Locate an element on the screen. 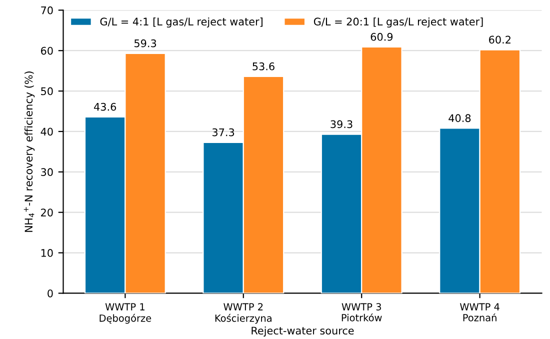 Image resolution: width=550 pixels, height=339 pixels. y-tick-label: 30 is located at coordinates (47, 172).